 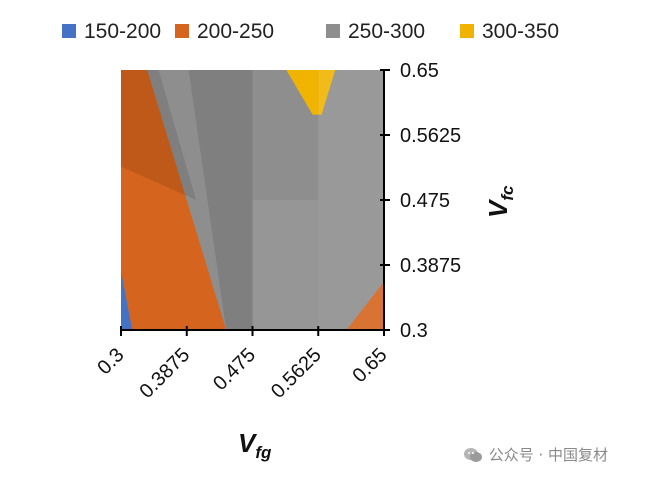 What do you see at coordinates (430, 266) in the screenshot?
I see `y-tick-label: 0.3875` at bounding box center [430, 266].